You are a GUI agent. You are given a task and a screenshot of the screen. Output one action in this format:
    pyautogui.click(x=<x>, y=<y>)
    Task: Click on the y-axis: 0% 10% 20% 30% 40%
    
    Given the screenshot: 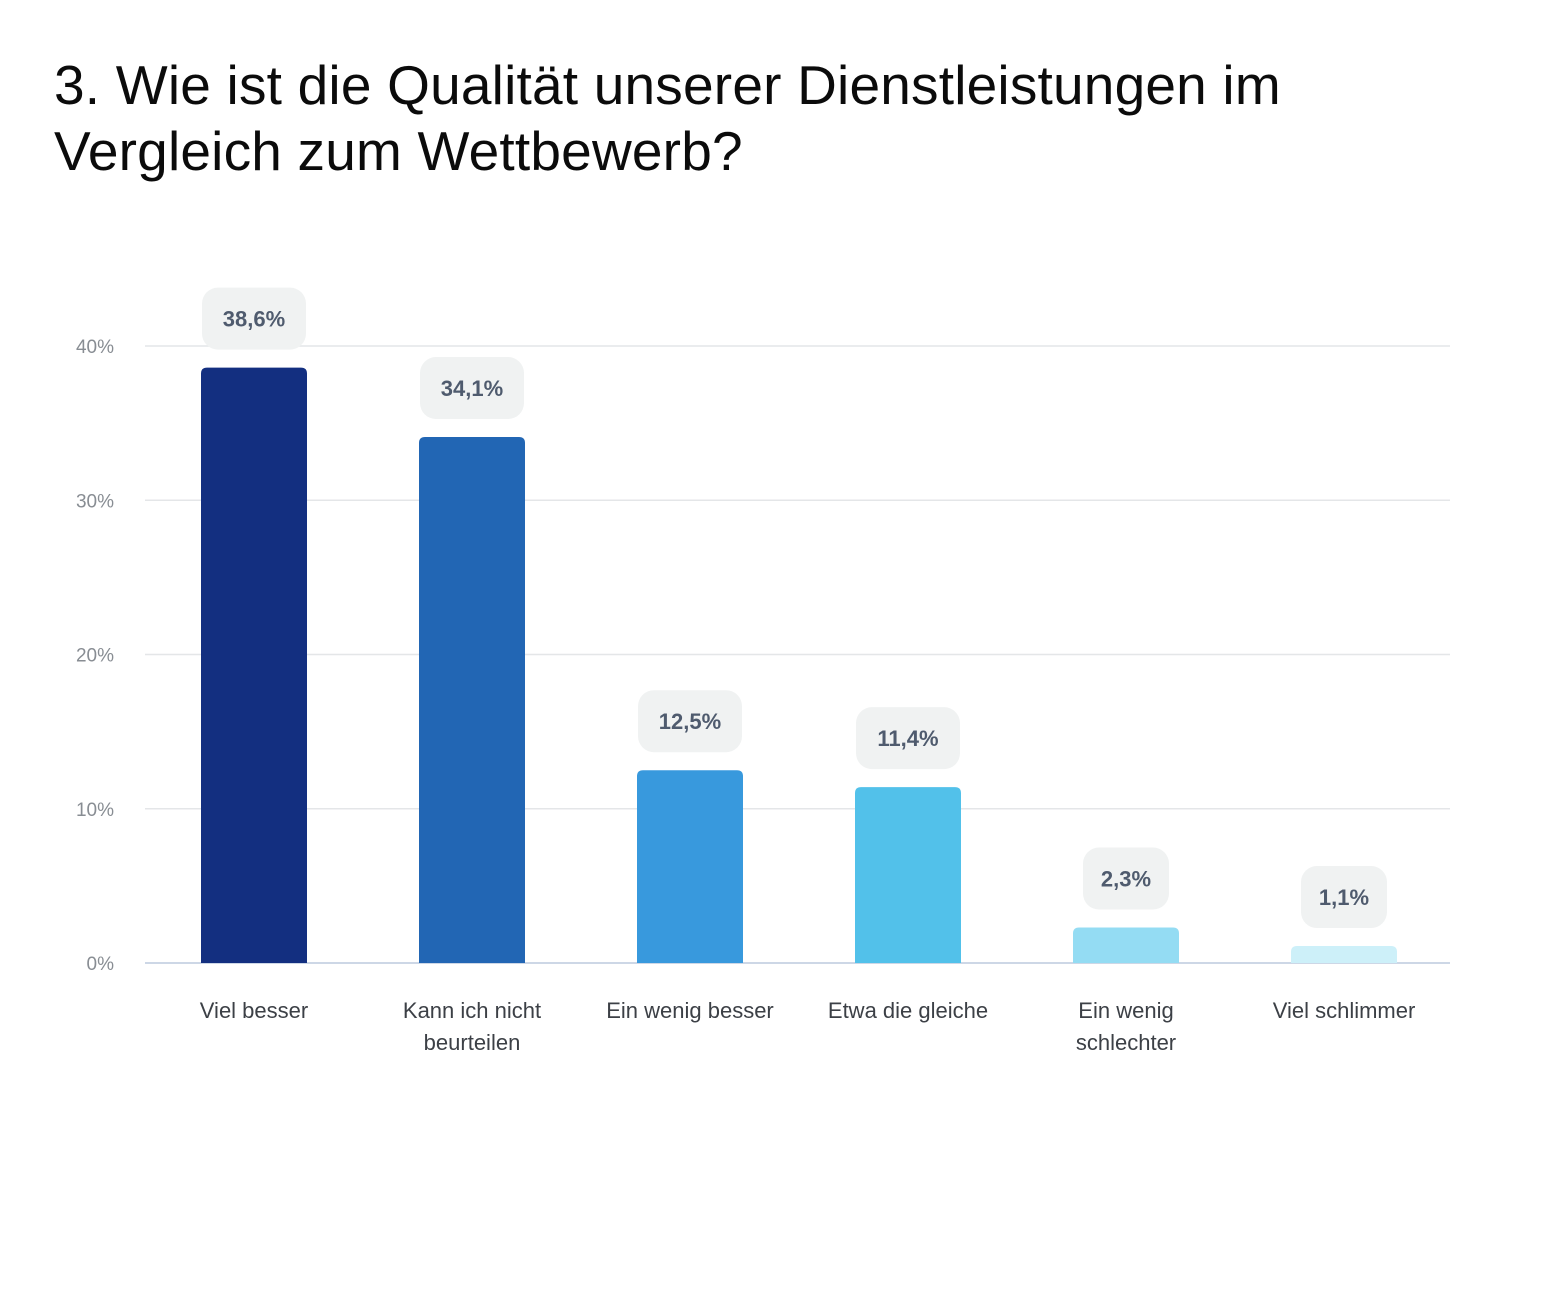 What is the action you would take?
    pyautogui.click(x=95, y=656)
    